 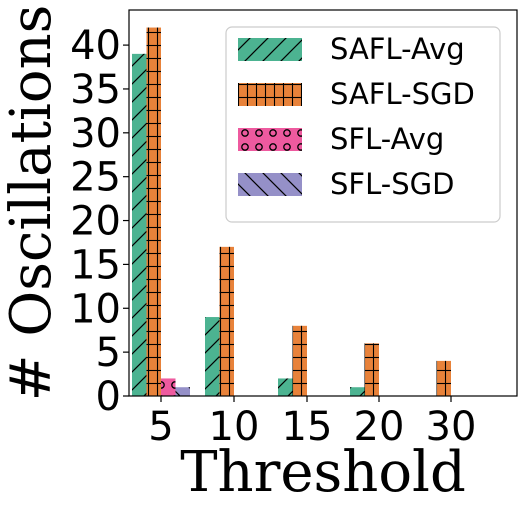 I want to click on legend-item-safl-avg-swatch-hatch, so click(x=270, y=49).